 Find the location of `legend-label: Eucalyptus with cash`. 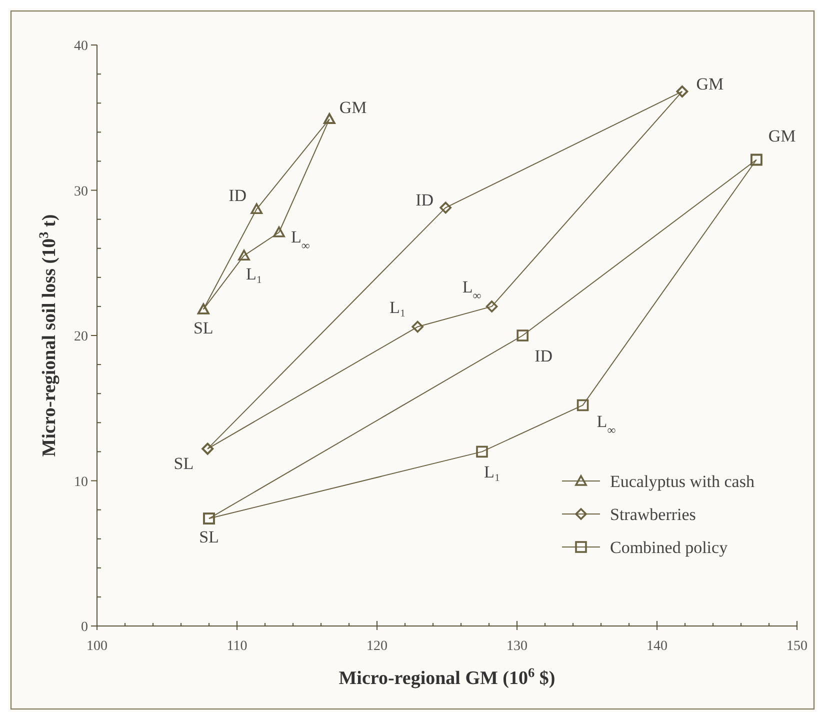

legend-label: Eucalyptus with cash is located at coordinates (682, 481).